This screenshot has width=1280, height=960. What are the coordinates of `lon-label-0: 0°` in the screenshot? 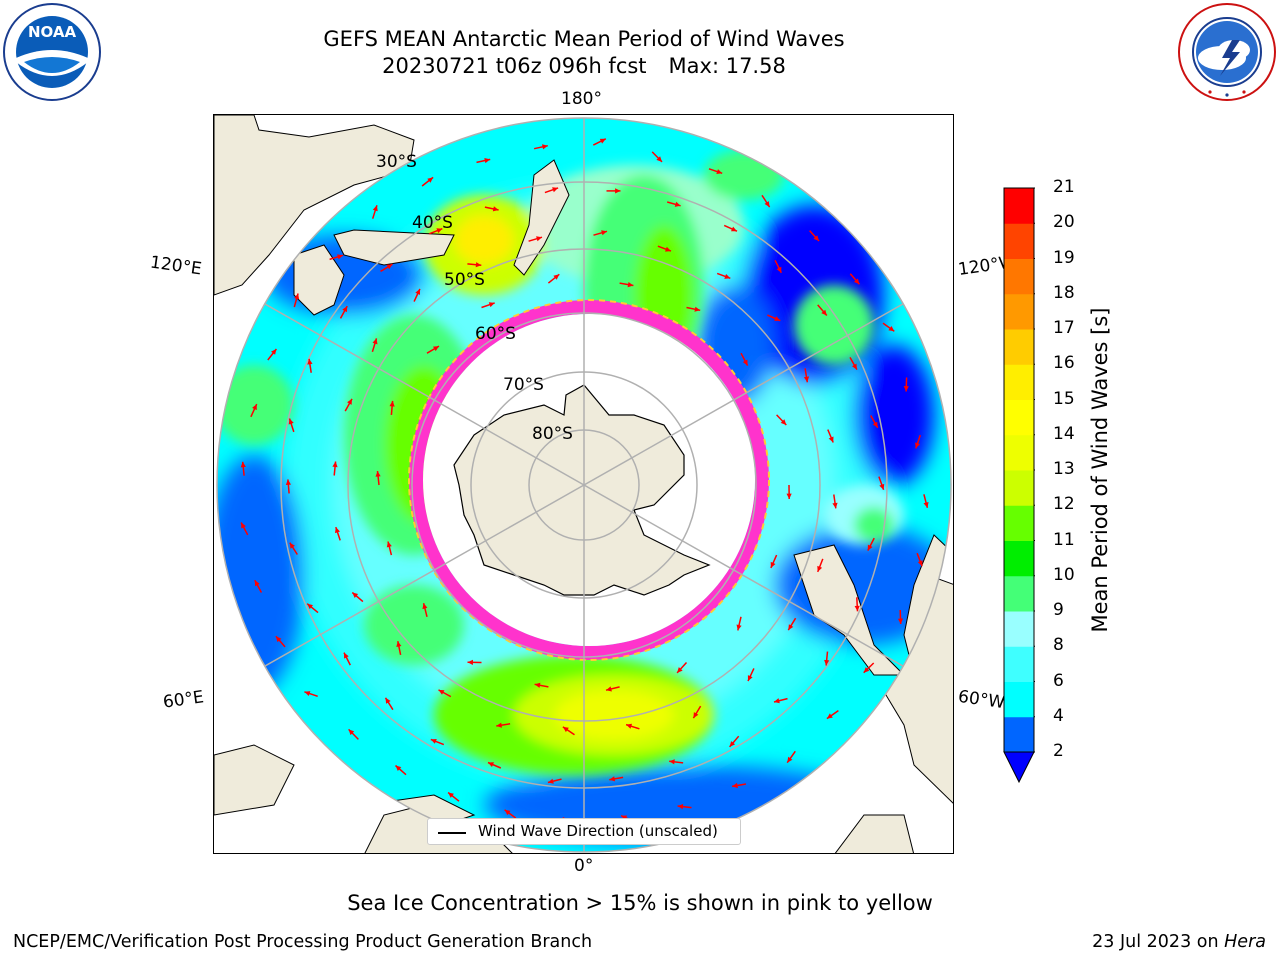 It's located at (584, 866).